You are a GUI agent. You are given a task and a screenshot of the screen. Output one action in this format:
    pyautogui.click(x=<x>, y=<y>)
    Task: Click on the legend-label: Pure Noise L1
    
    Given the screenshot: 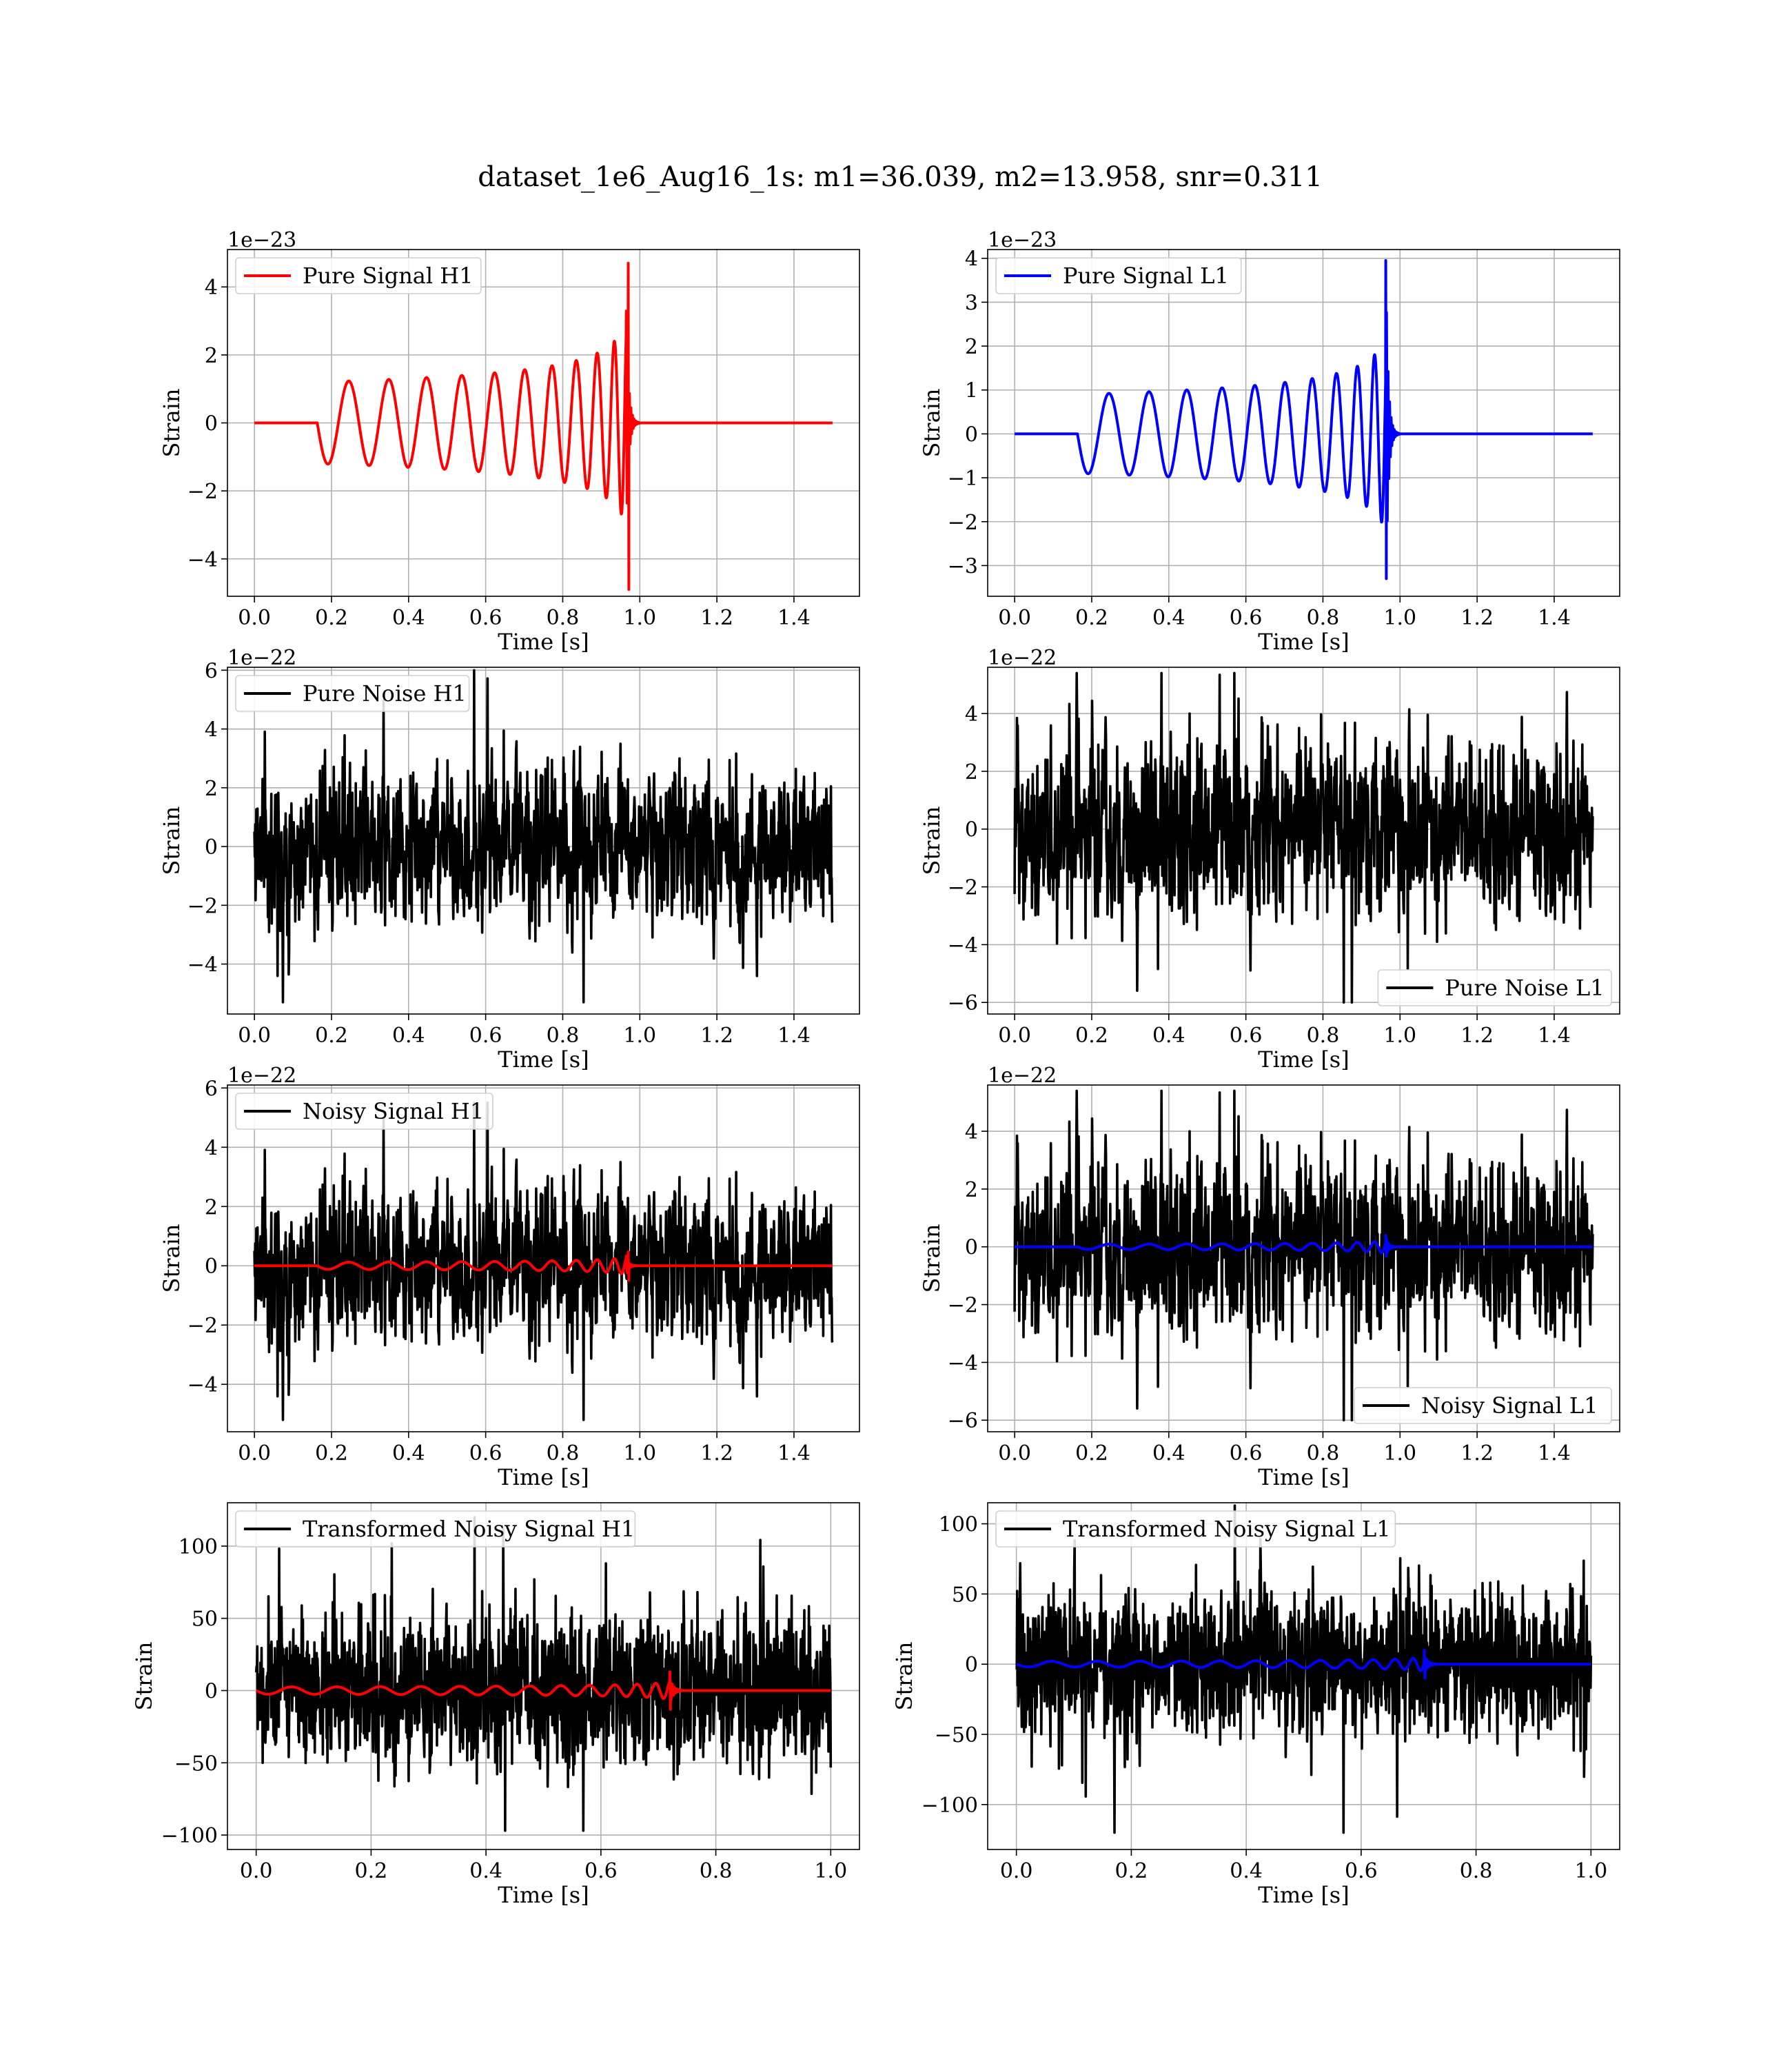 What is the action you would take?
    pyautogui.click(x=1524, y=988)
    